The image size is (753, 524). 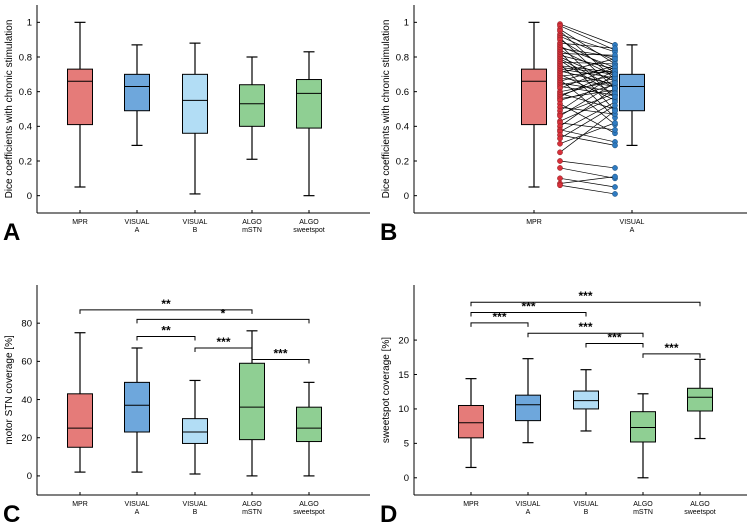 I want to click on box-mpr, so click(x=80, y=402).